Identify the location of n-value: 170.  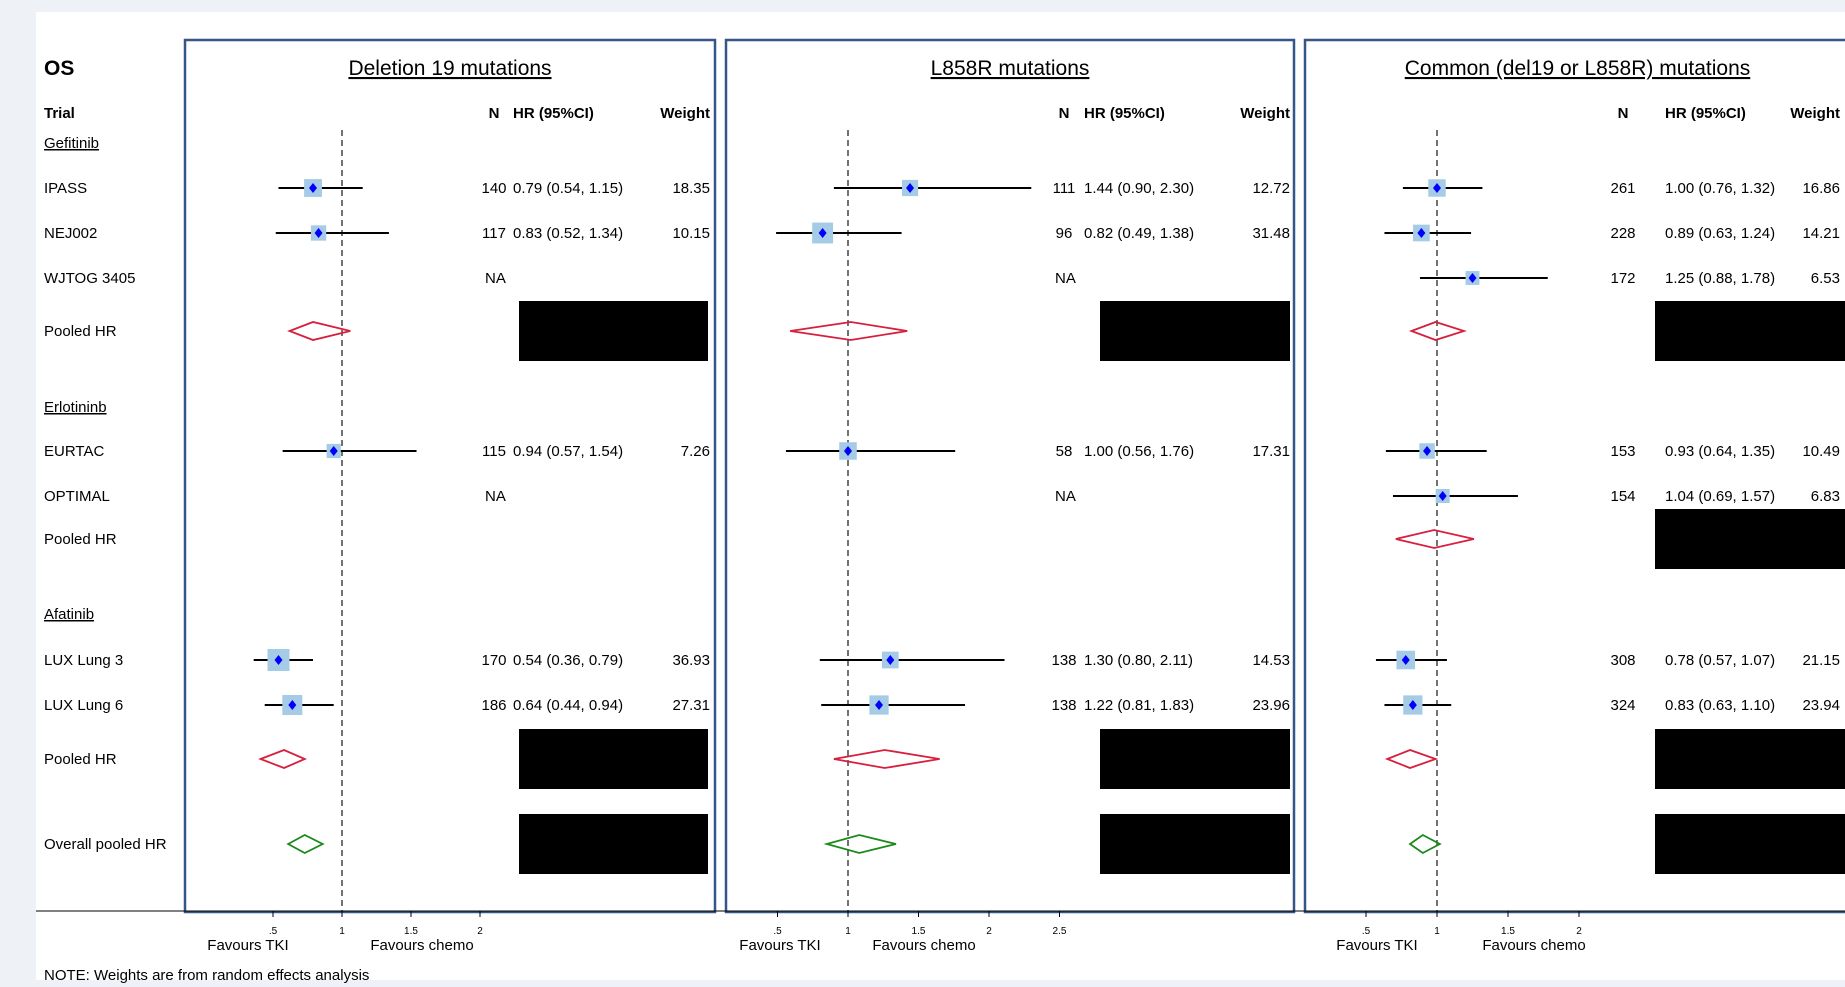
(493, 660).